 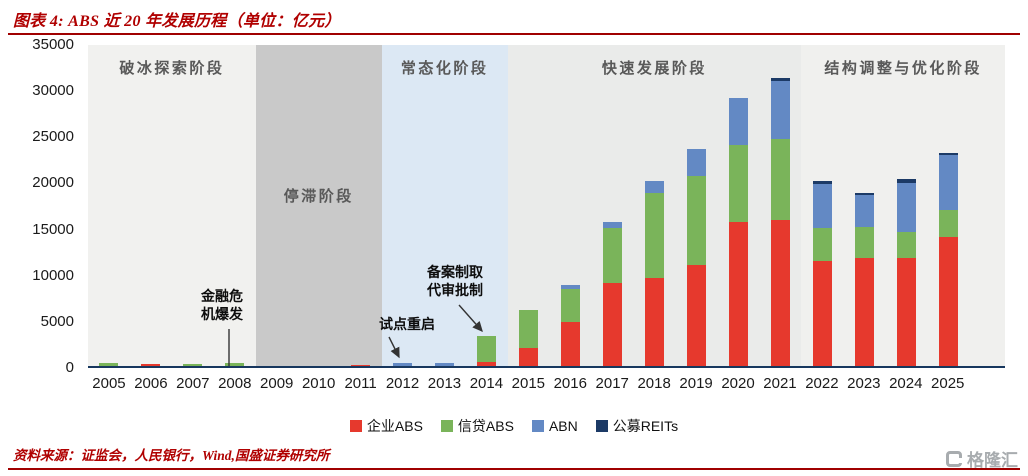 I want to click on annotation-filing-system: 备案制取 代审批制, so click(x=455, y=281).